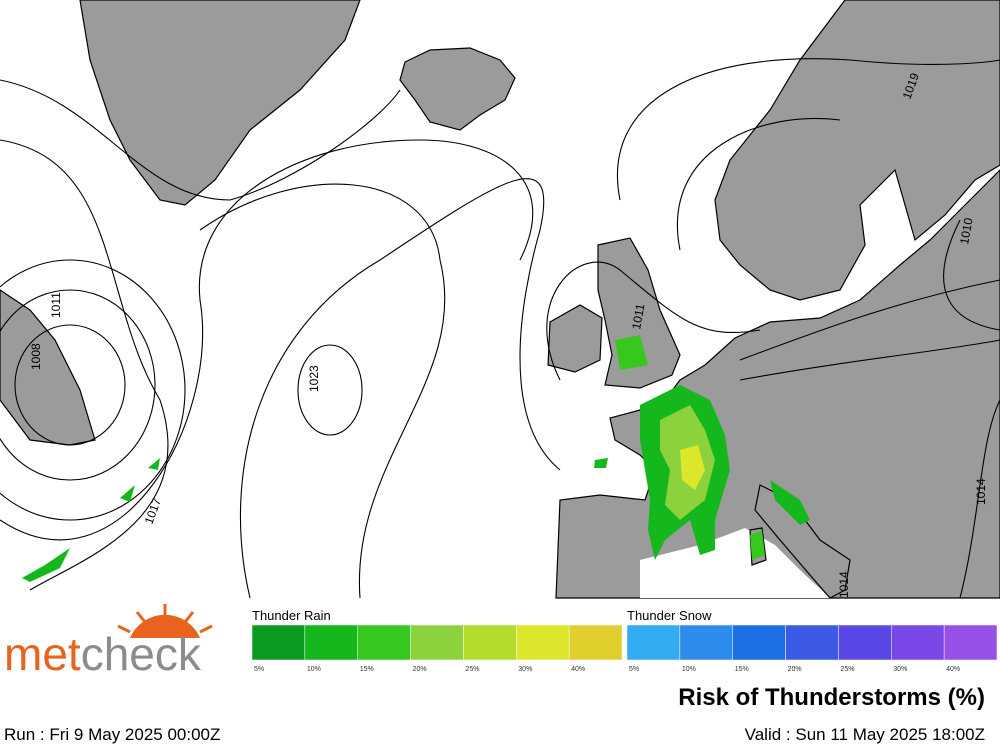  What do you see at coordinates (112, 734) in the screenshot?
I see `run-time: Run : Fri 9 May 2025 00:00Z` at bounding box center [112, 734].